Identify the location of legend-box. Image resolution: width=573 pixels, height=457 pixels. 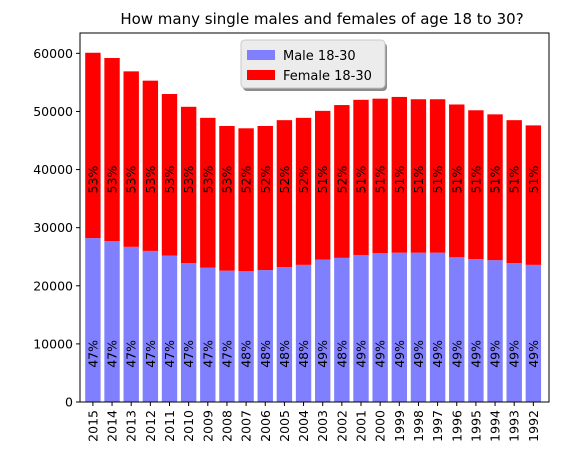
(313, 64).